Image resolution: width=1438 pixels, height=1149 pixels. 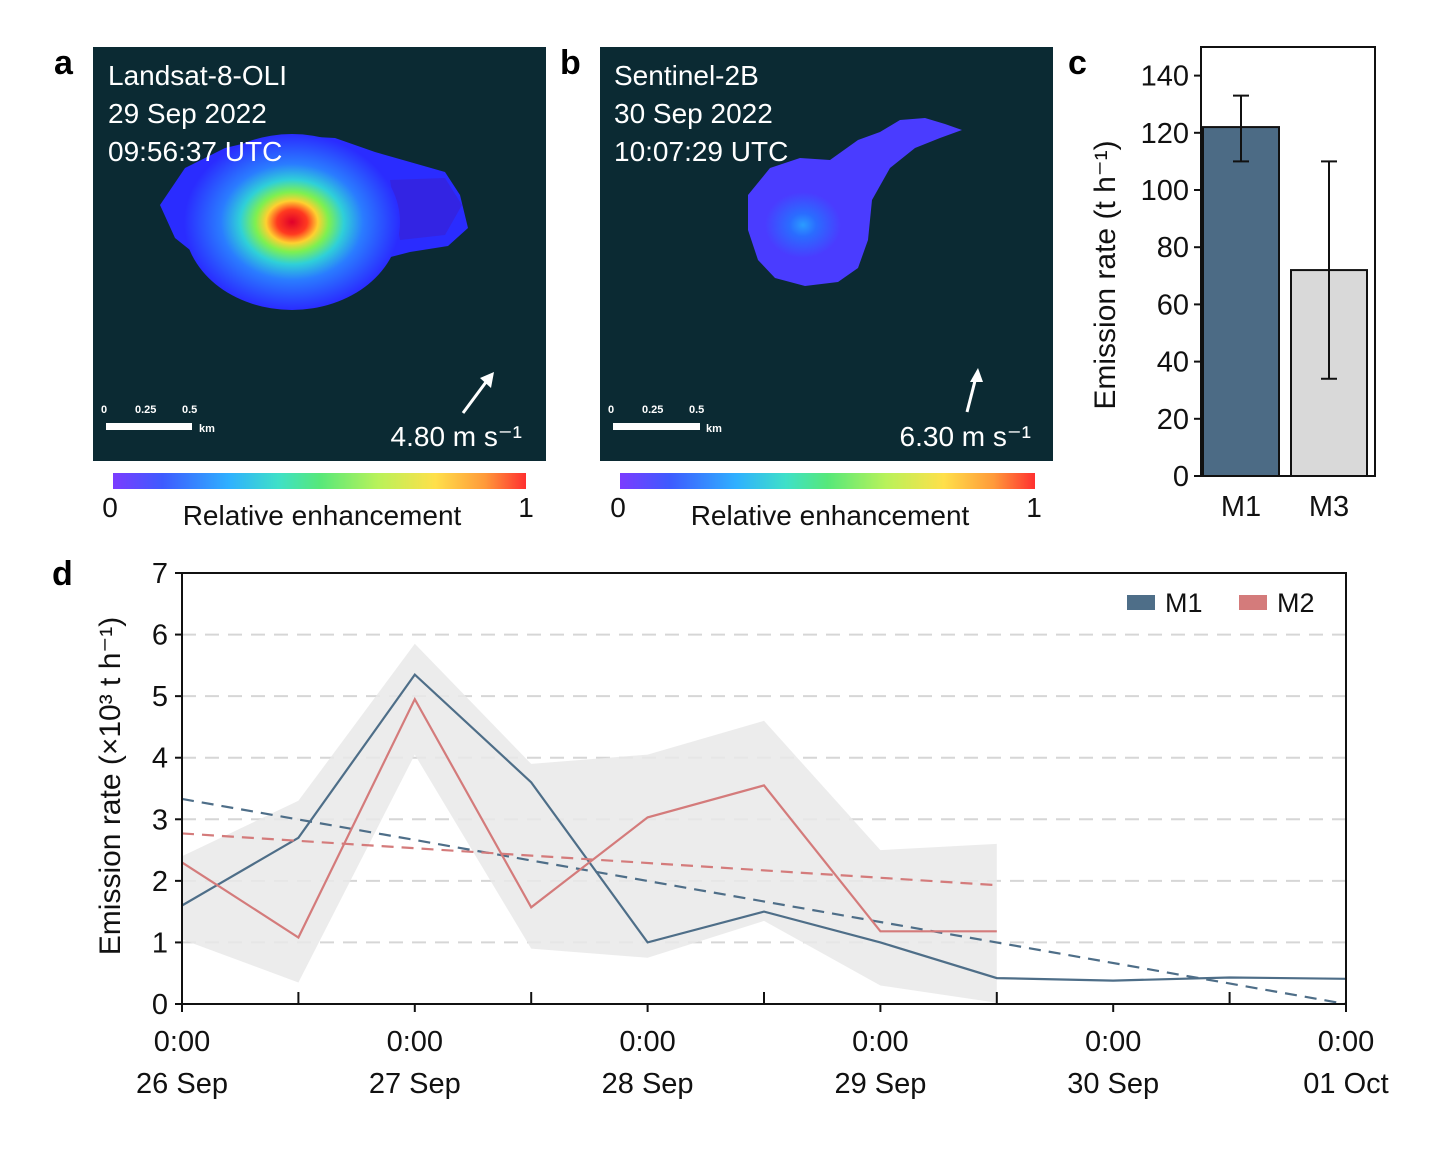 I want to click on colorbar-a-min: 0, so click(x=110, y=507).